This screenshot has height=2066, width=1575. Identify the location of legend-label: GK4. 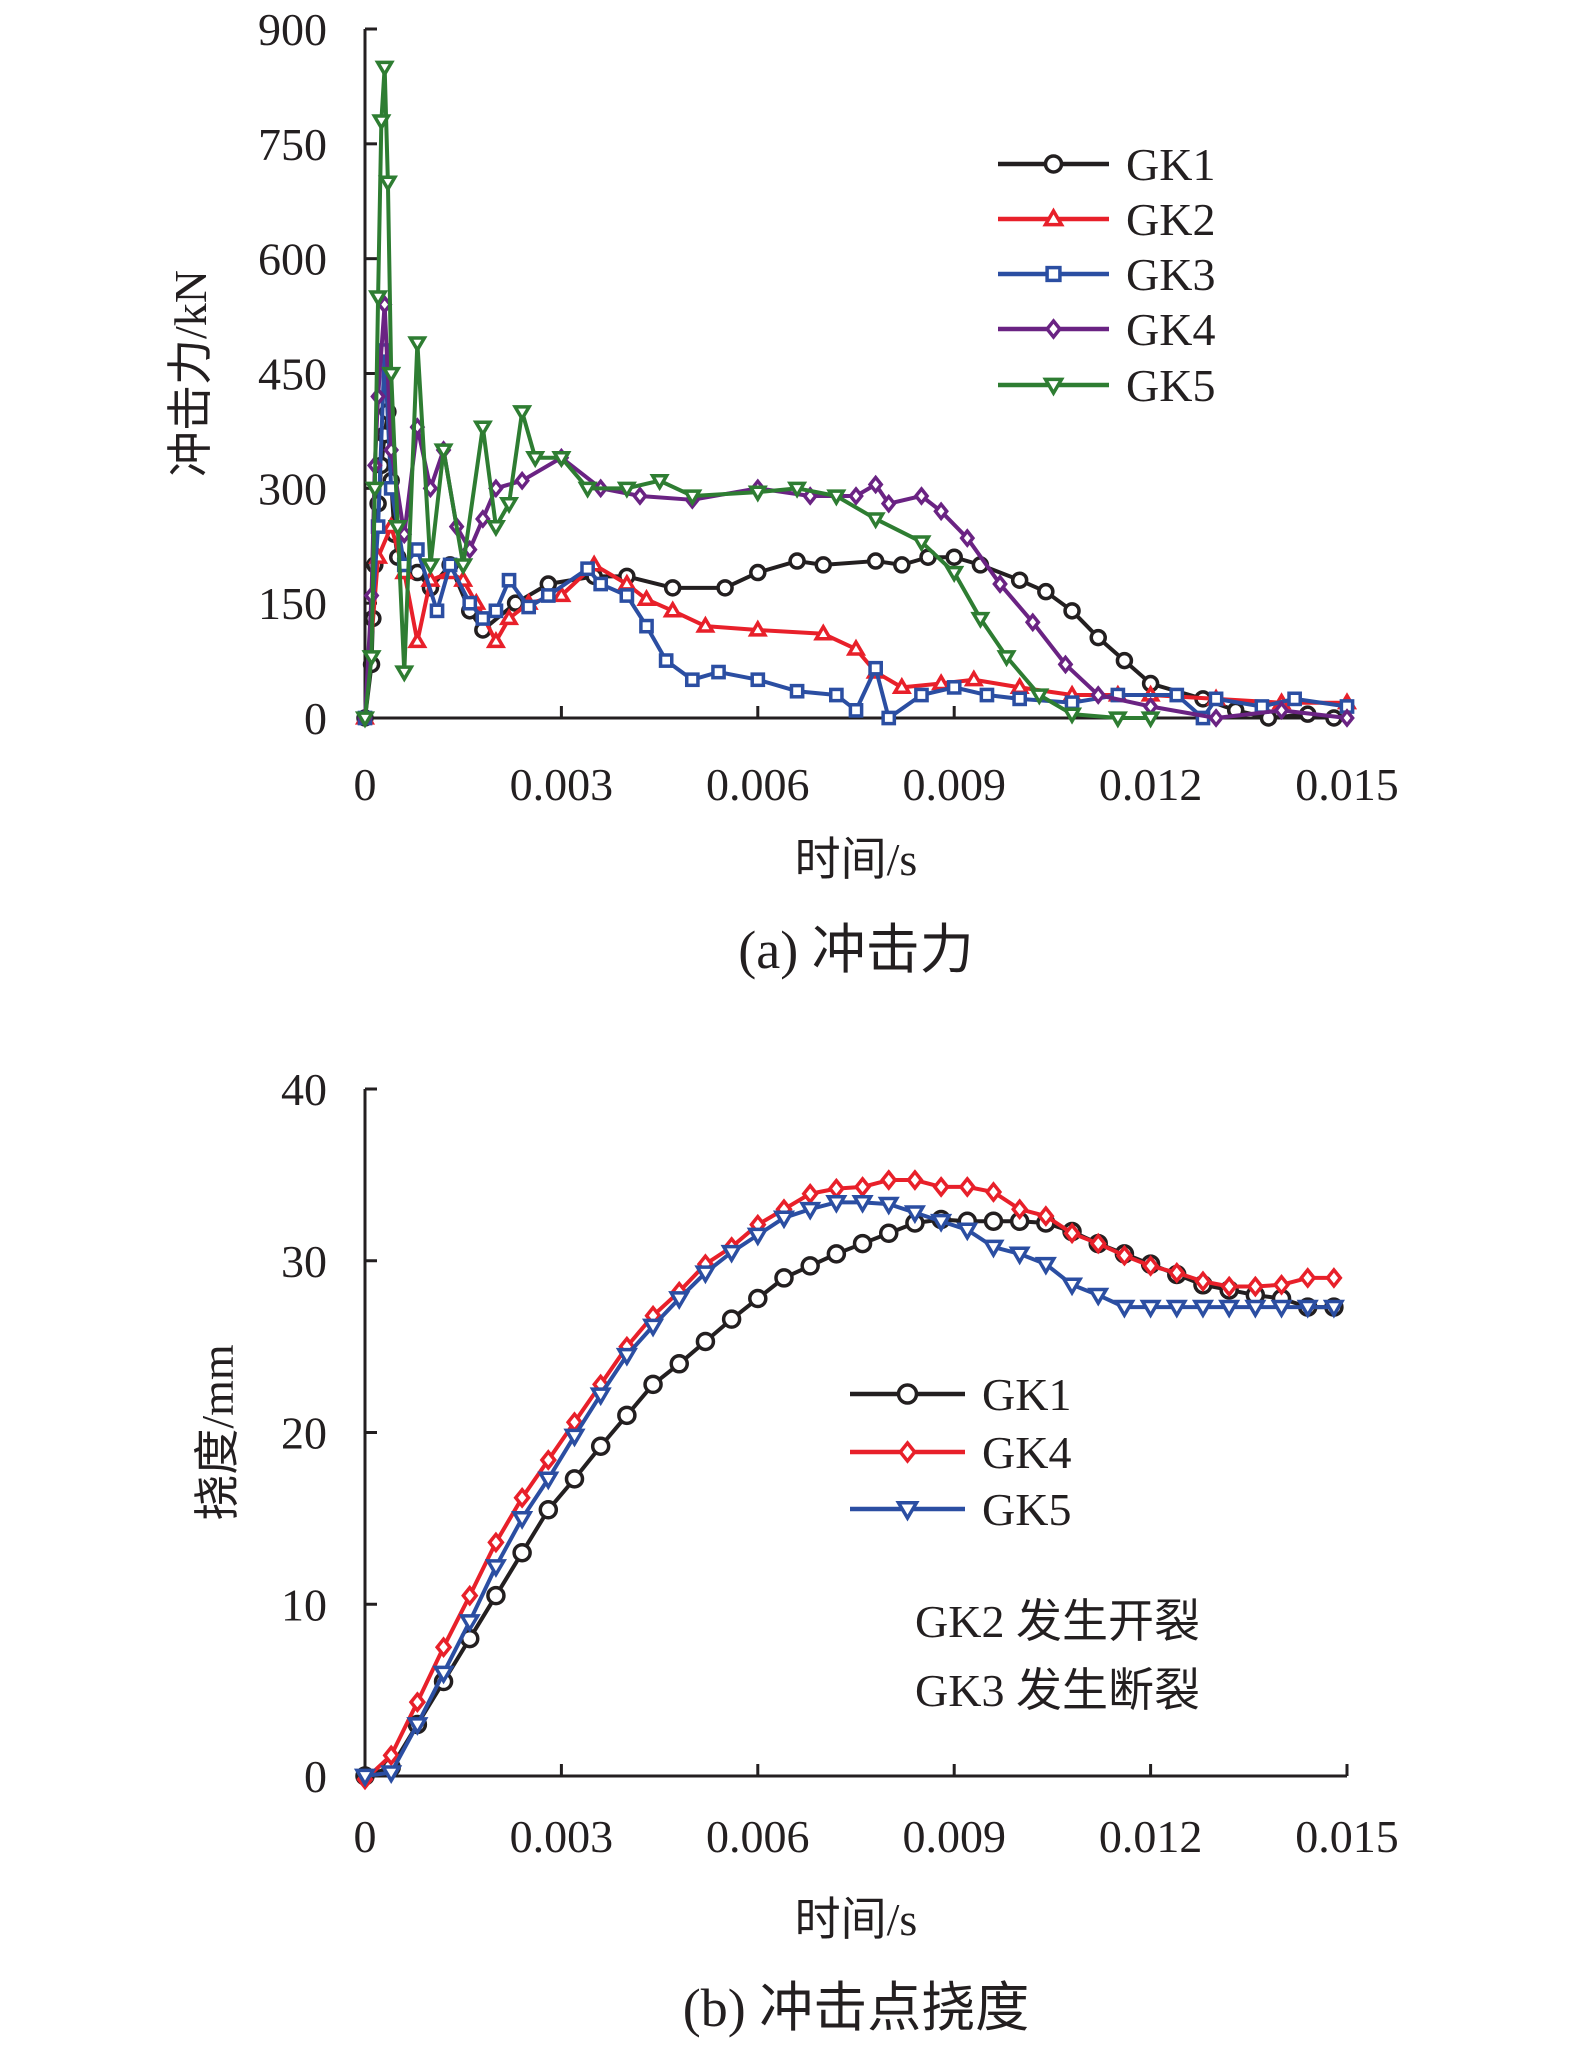
(1170, 329).